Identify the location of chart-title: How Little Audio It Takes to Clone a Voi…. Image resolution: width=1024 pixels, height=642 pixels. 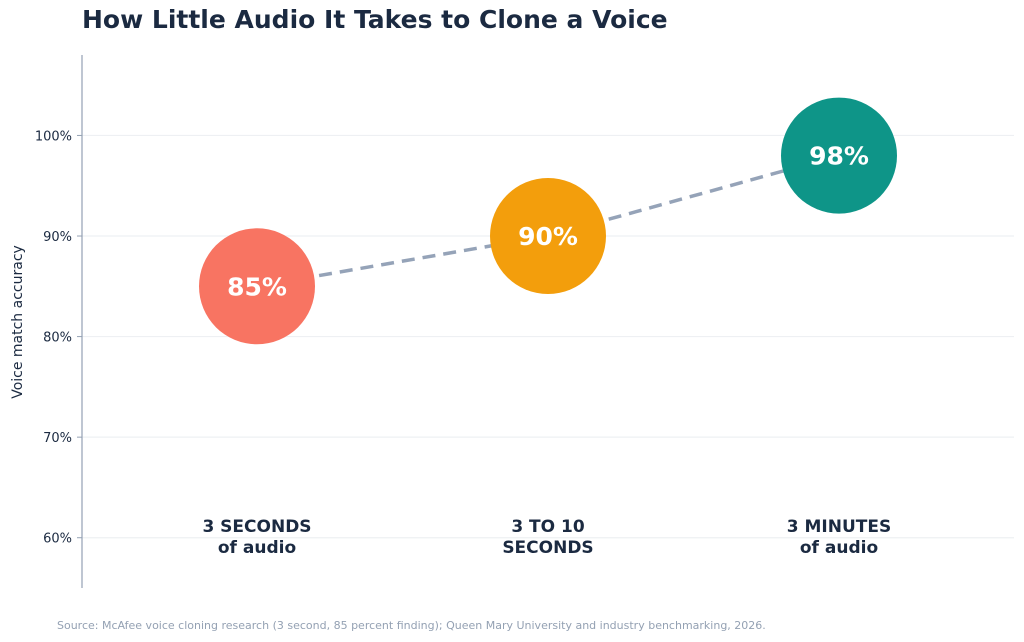
(375, 19).